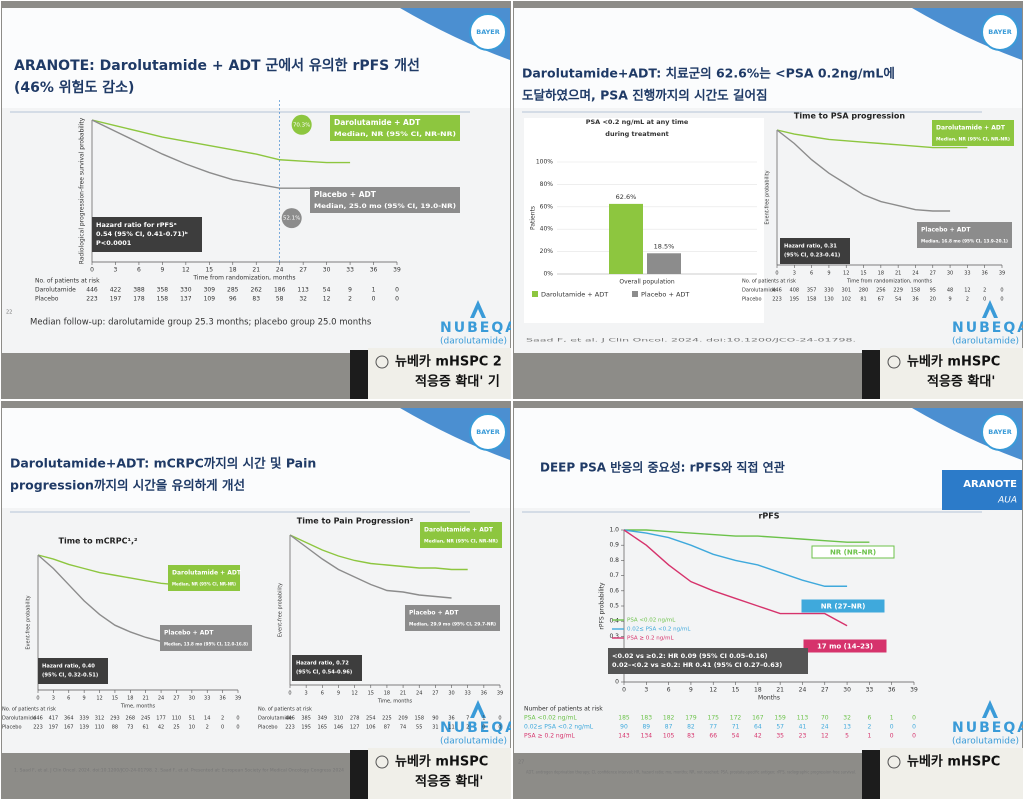  Describe the element at coordinates (559, 727) in the screenshot. I see `risk-row-name: 0.02≤ PSA <0.2 ng/mL` at that location.